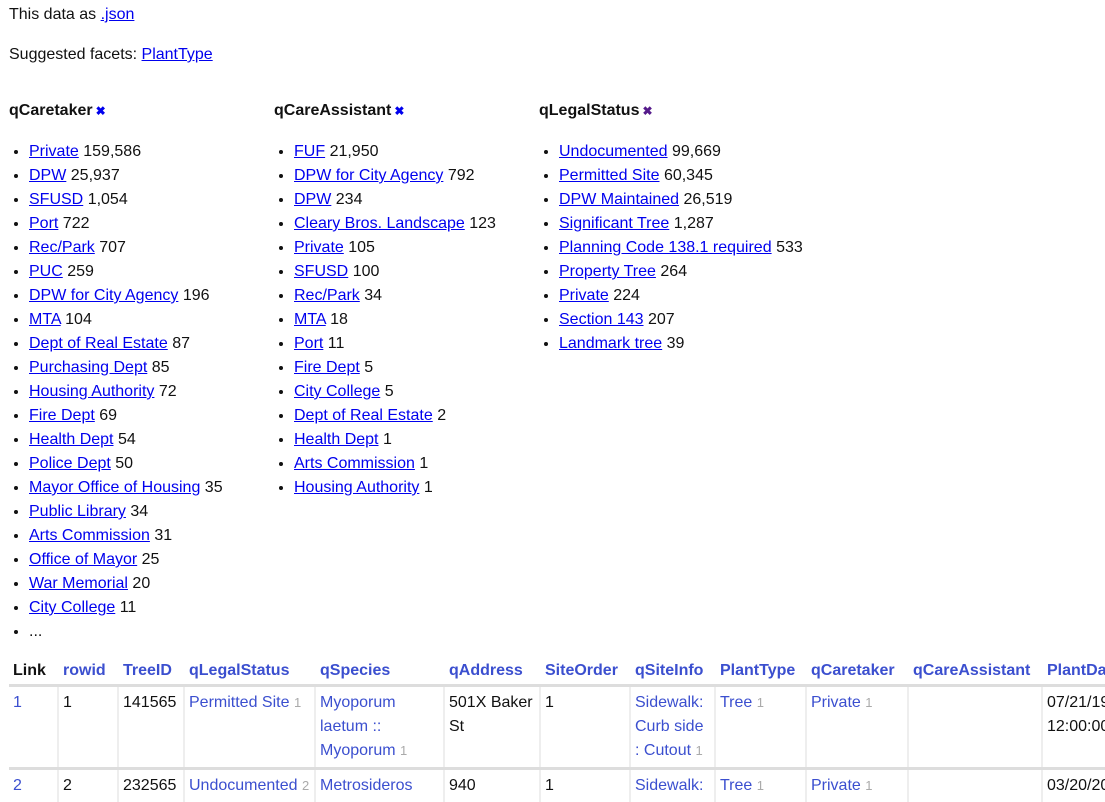 The image size is (1105, 802). What do you see at coordinates (151, 785) in the screenshot?
I see `cell-treeid: 232565` at bounding box center [151, 785].